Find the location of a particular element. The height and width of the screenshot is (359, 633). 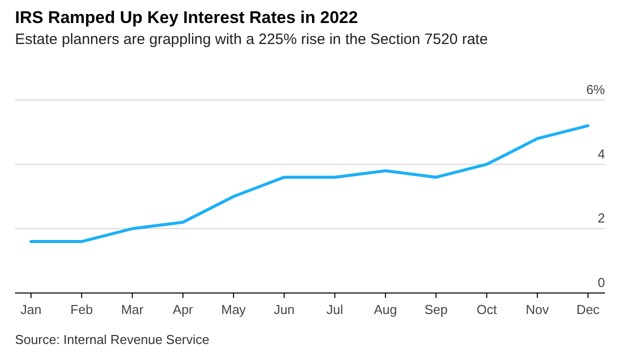

x-tick-label: Dec is located at coordinates (588, 309).